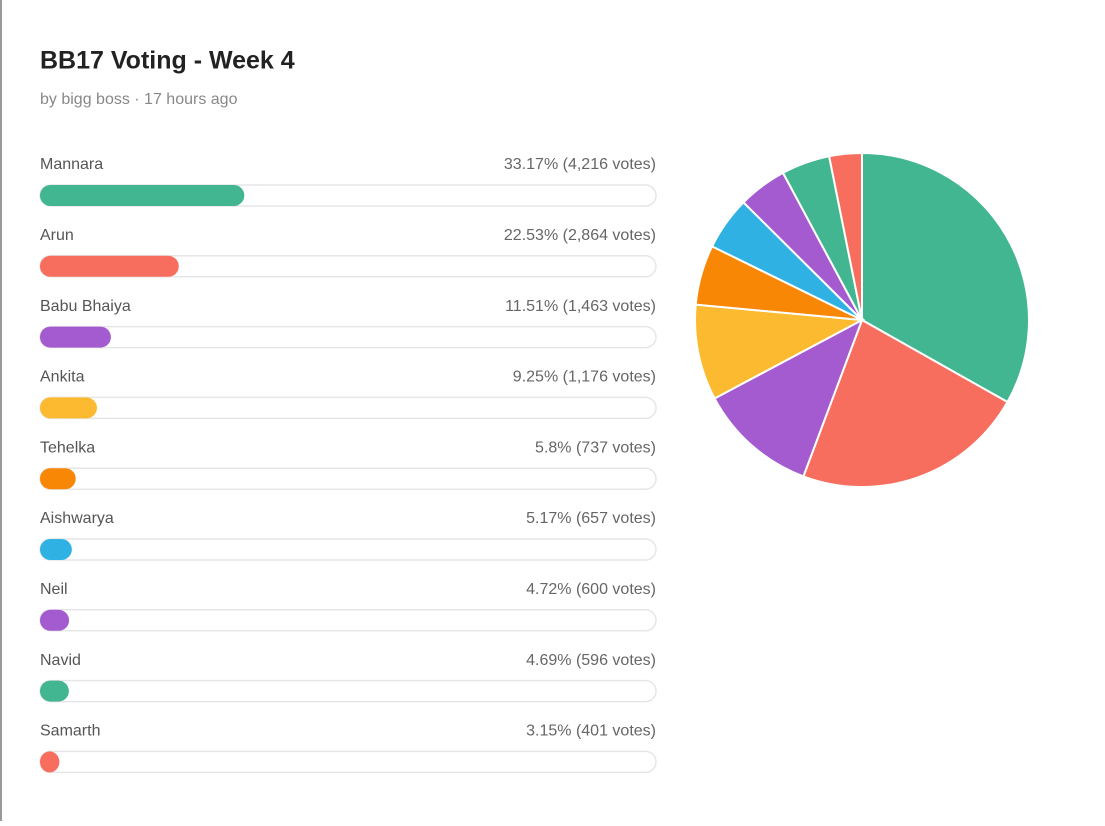 The image size is (1105, 826). Describe the element at coordinates (580, 306) in the screenshot. I see `option-result: 11.51% (1,463 votes)` at that location.